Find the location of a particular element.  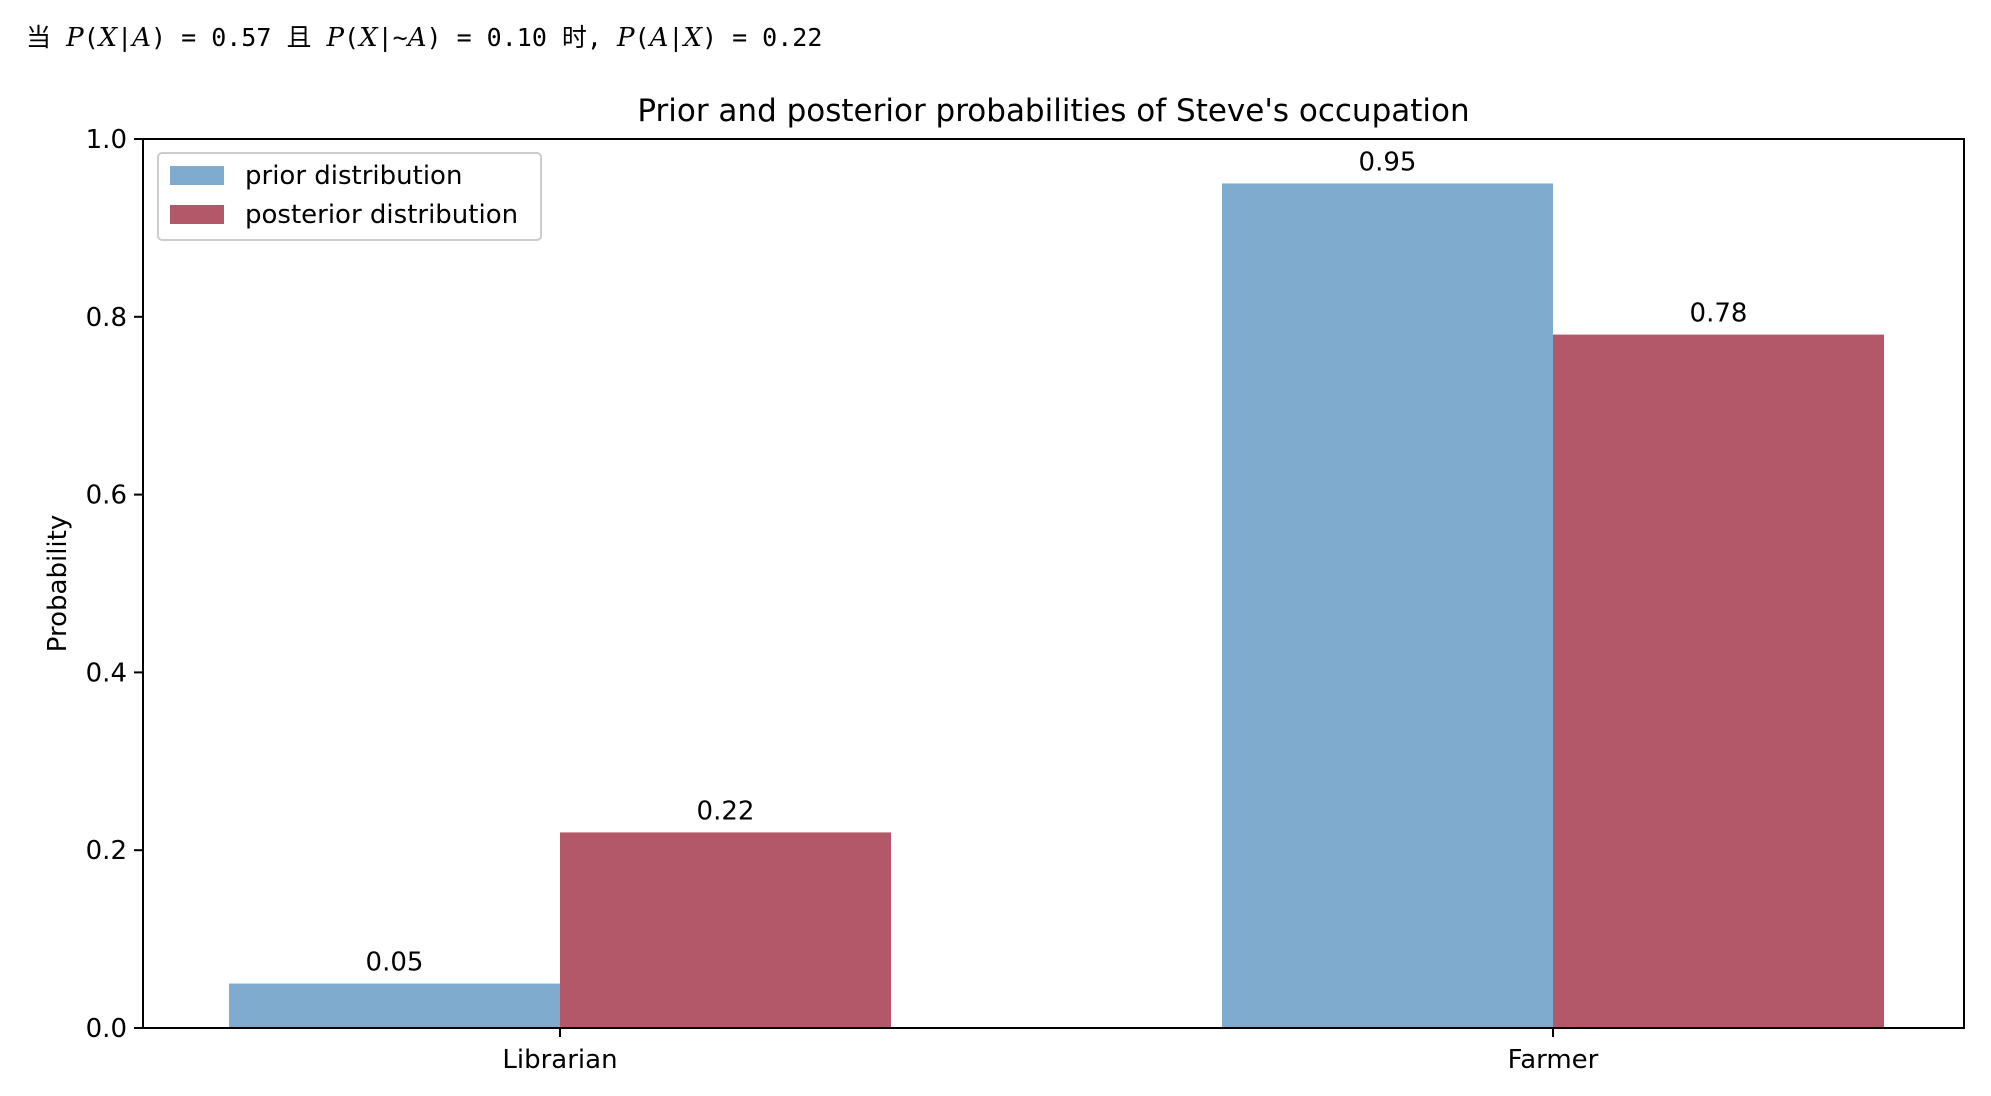

legend-label: posterior distribution is located at coordinates (381, 215).